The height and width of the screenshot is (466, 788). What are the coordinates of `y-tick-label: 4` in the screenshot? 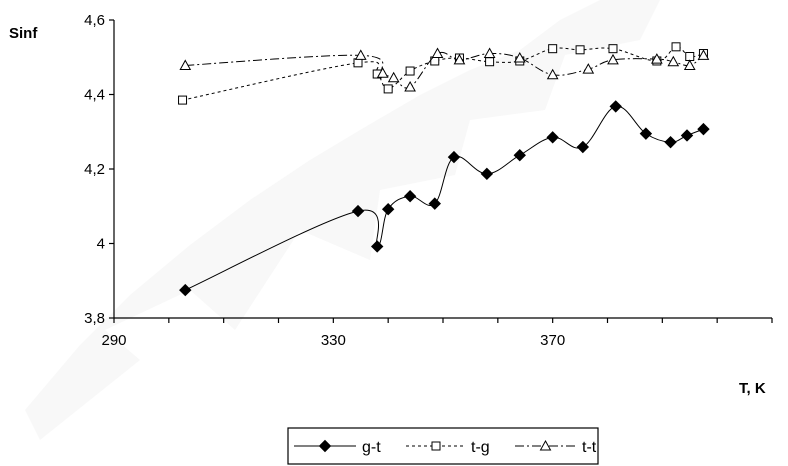 It's located at (101, 244).